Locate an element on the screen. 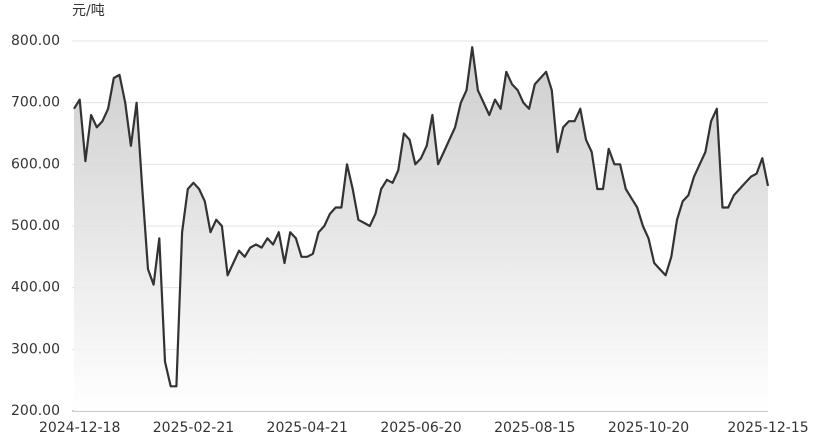 The height and width of the screenshot is (445, 820). y-tick-label: 700.00 is located at coordinates (35, 103).